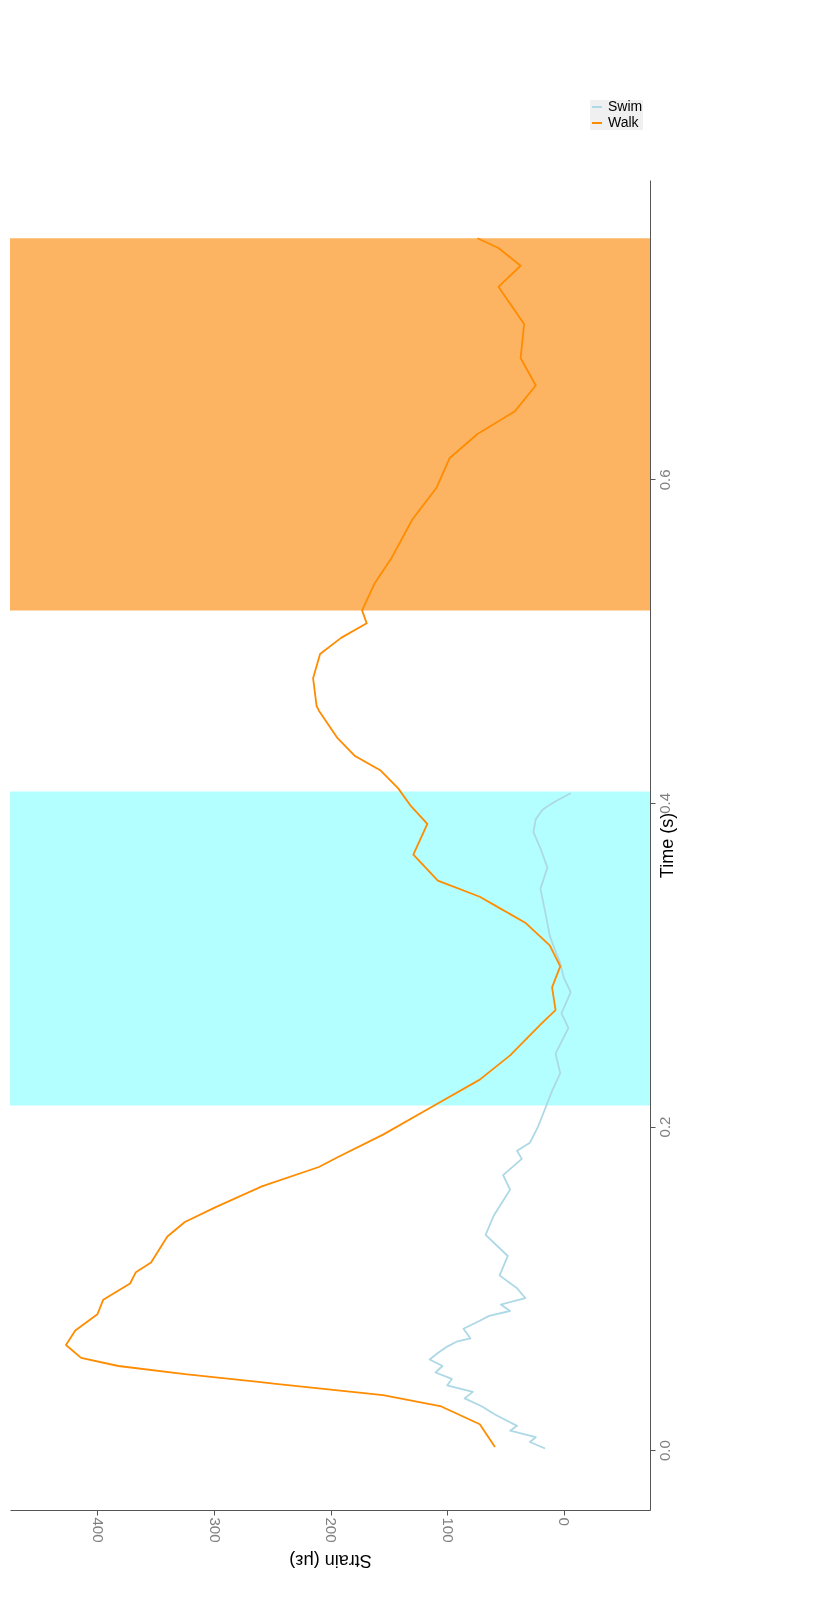  Describe the element at coordinates (448, 1530) in the screenshot. I see `x-tick-label: 100` at that location.